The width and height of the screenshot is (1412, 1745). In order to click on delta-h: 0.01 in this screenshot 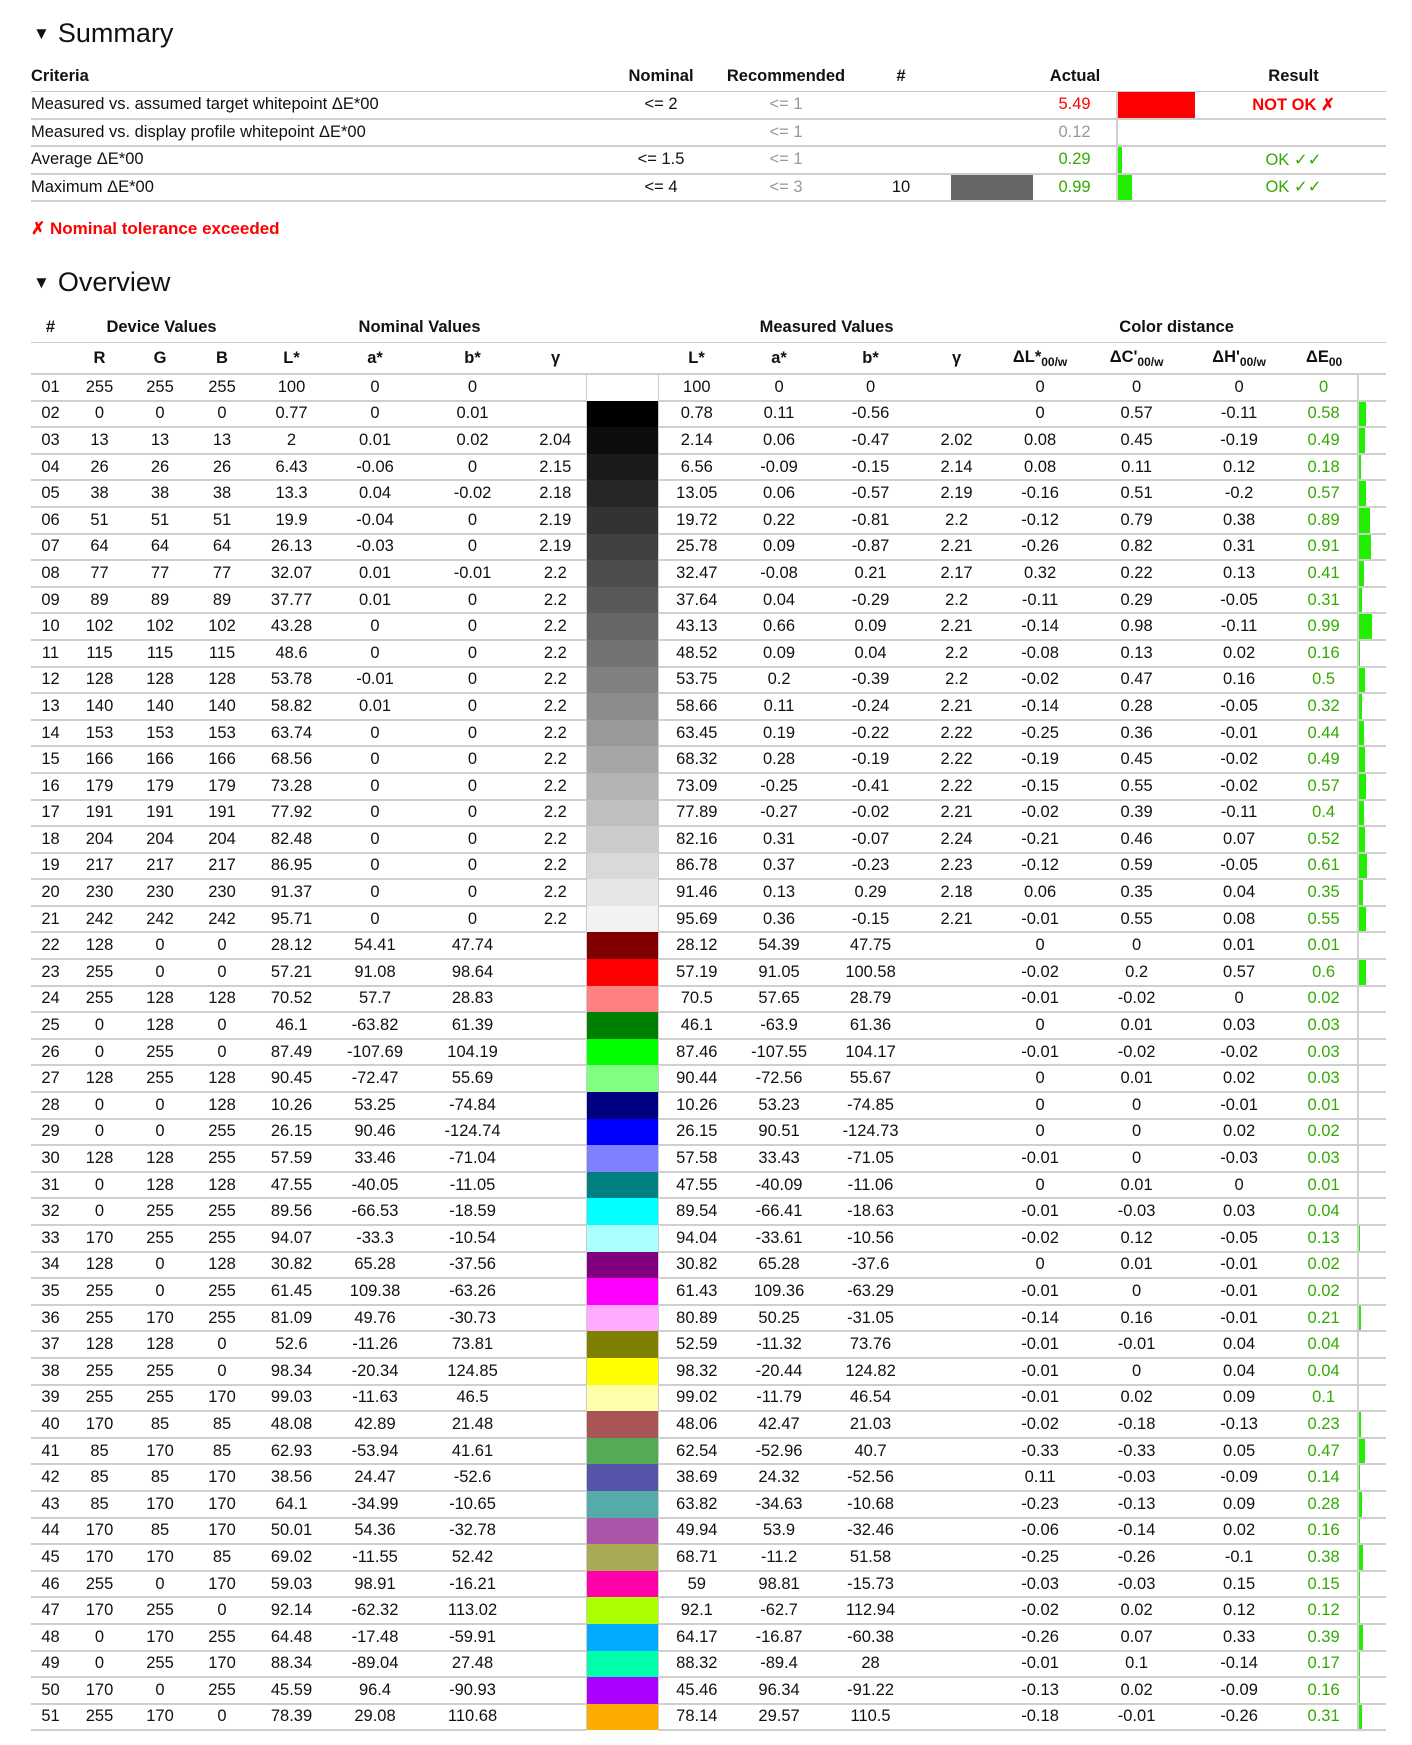, I will do `click(1239, 946)`.